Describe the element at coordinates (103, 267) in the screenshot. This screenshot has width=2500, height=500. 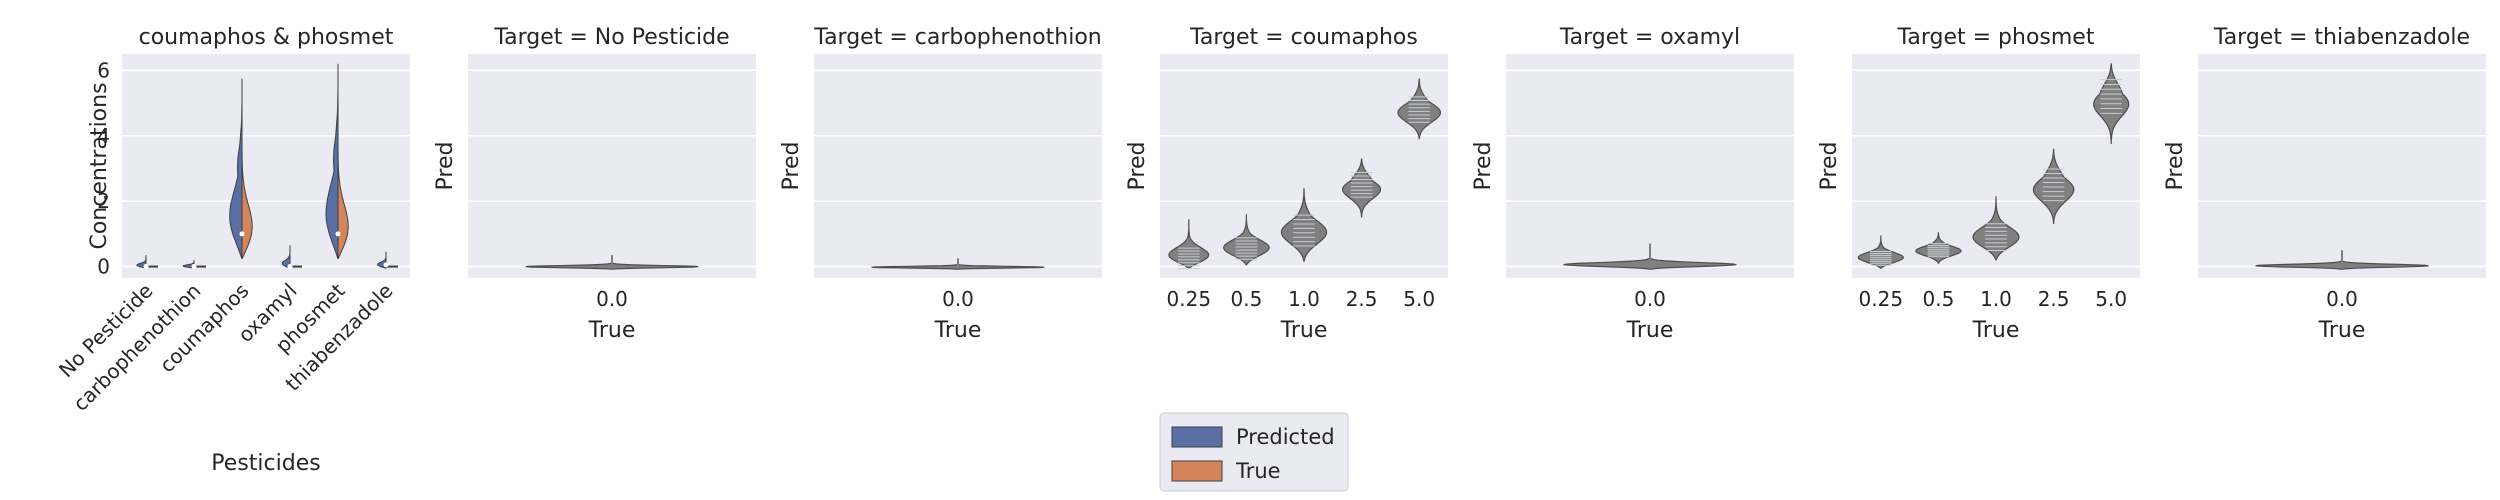
I see `y-tick-label: 0` at that location.